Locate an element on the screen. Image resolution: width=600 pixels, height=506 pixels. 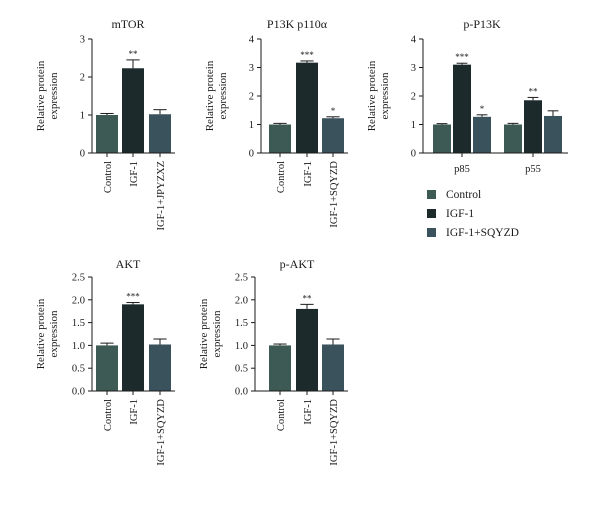
x-tick-label: IGF-1+JPYZXZ is located at coordinates (161, 196).